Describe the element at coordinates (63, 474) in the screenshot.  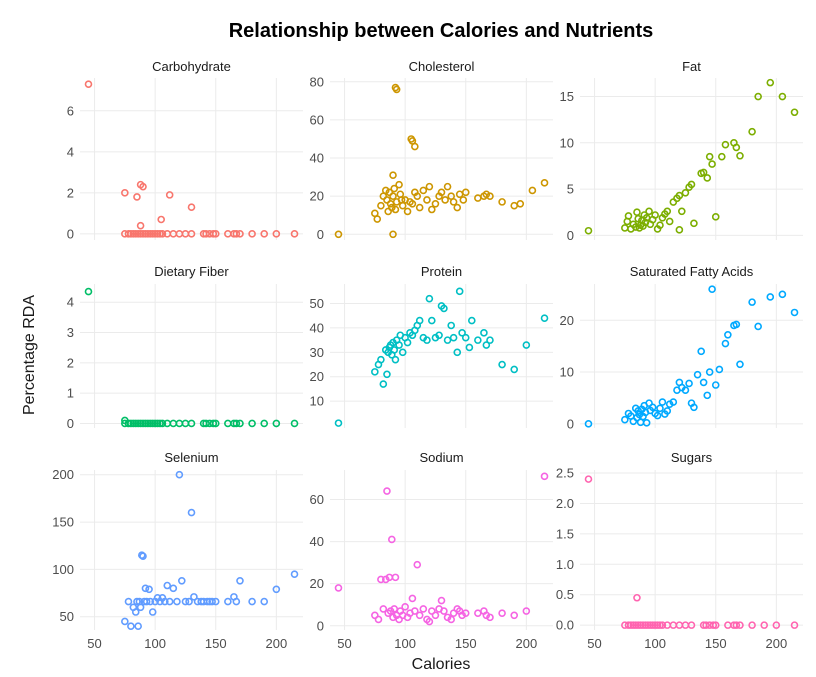
I see `y-tick-label: 200` at that location.